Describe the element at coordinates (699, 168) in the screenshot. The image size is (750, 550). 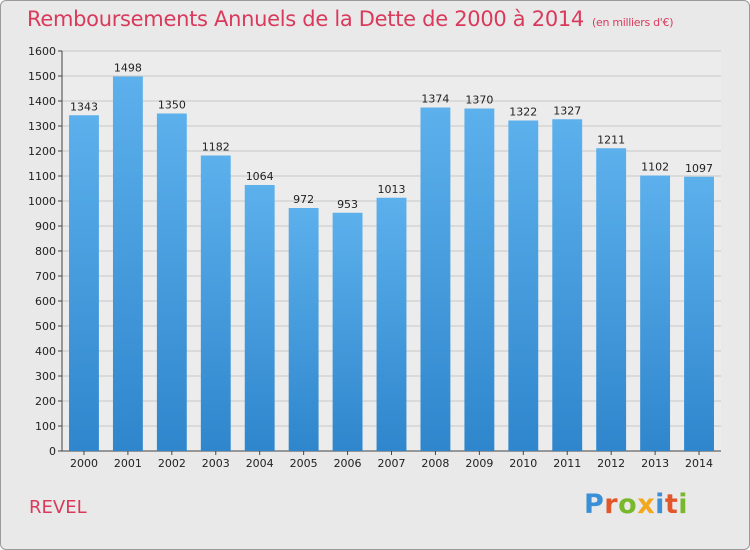
I see `data-label: 1097` at that location.